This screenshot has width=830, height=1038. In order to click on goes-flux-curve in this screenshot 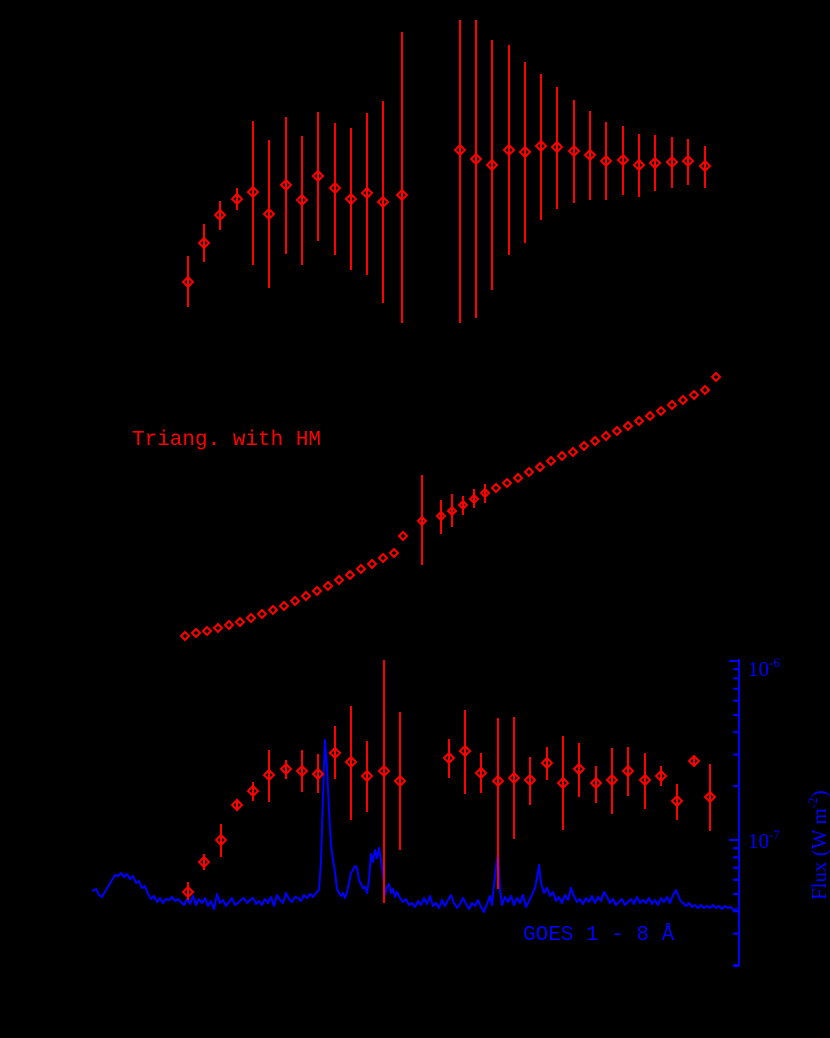, I will do `click(414, 826)`.